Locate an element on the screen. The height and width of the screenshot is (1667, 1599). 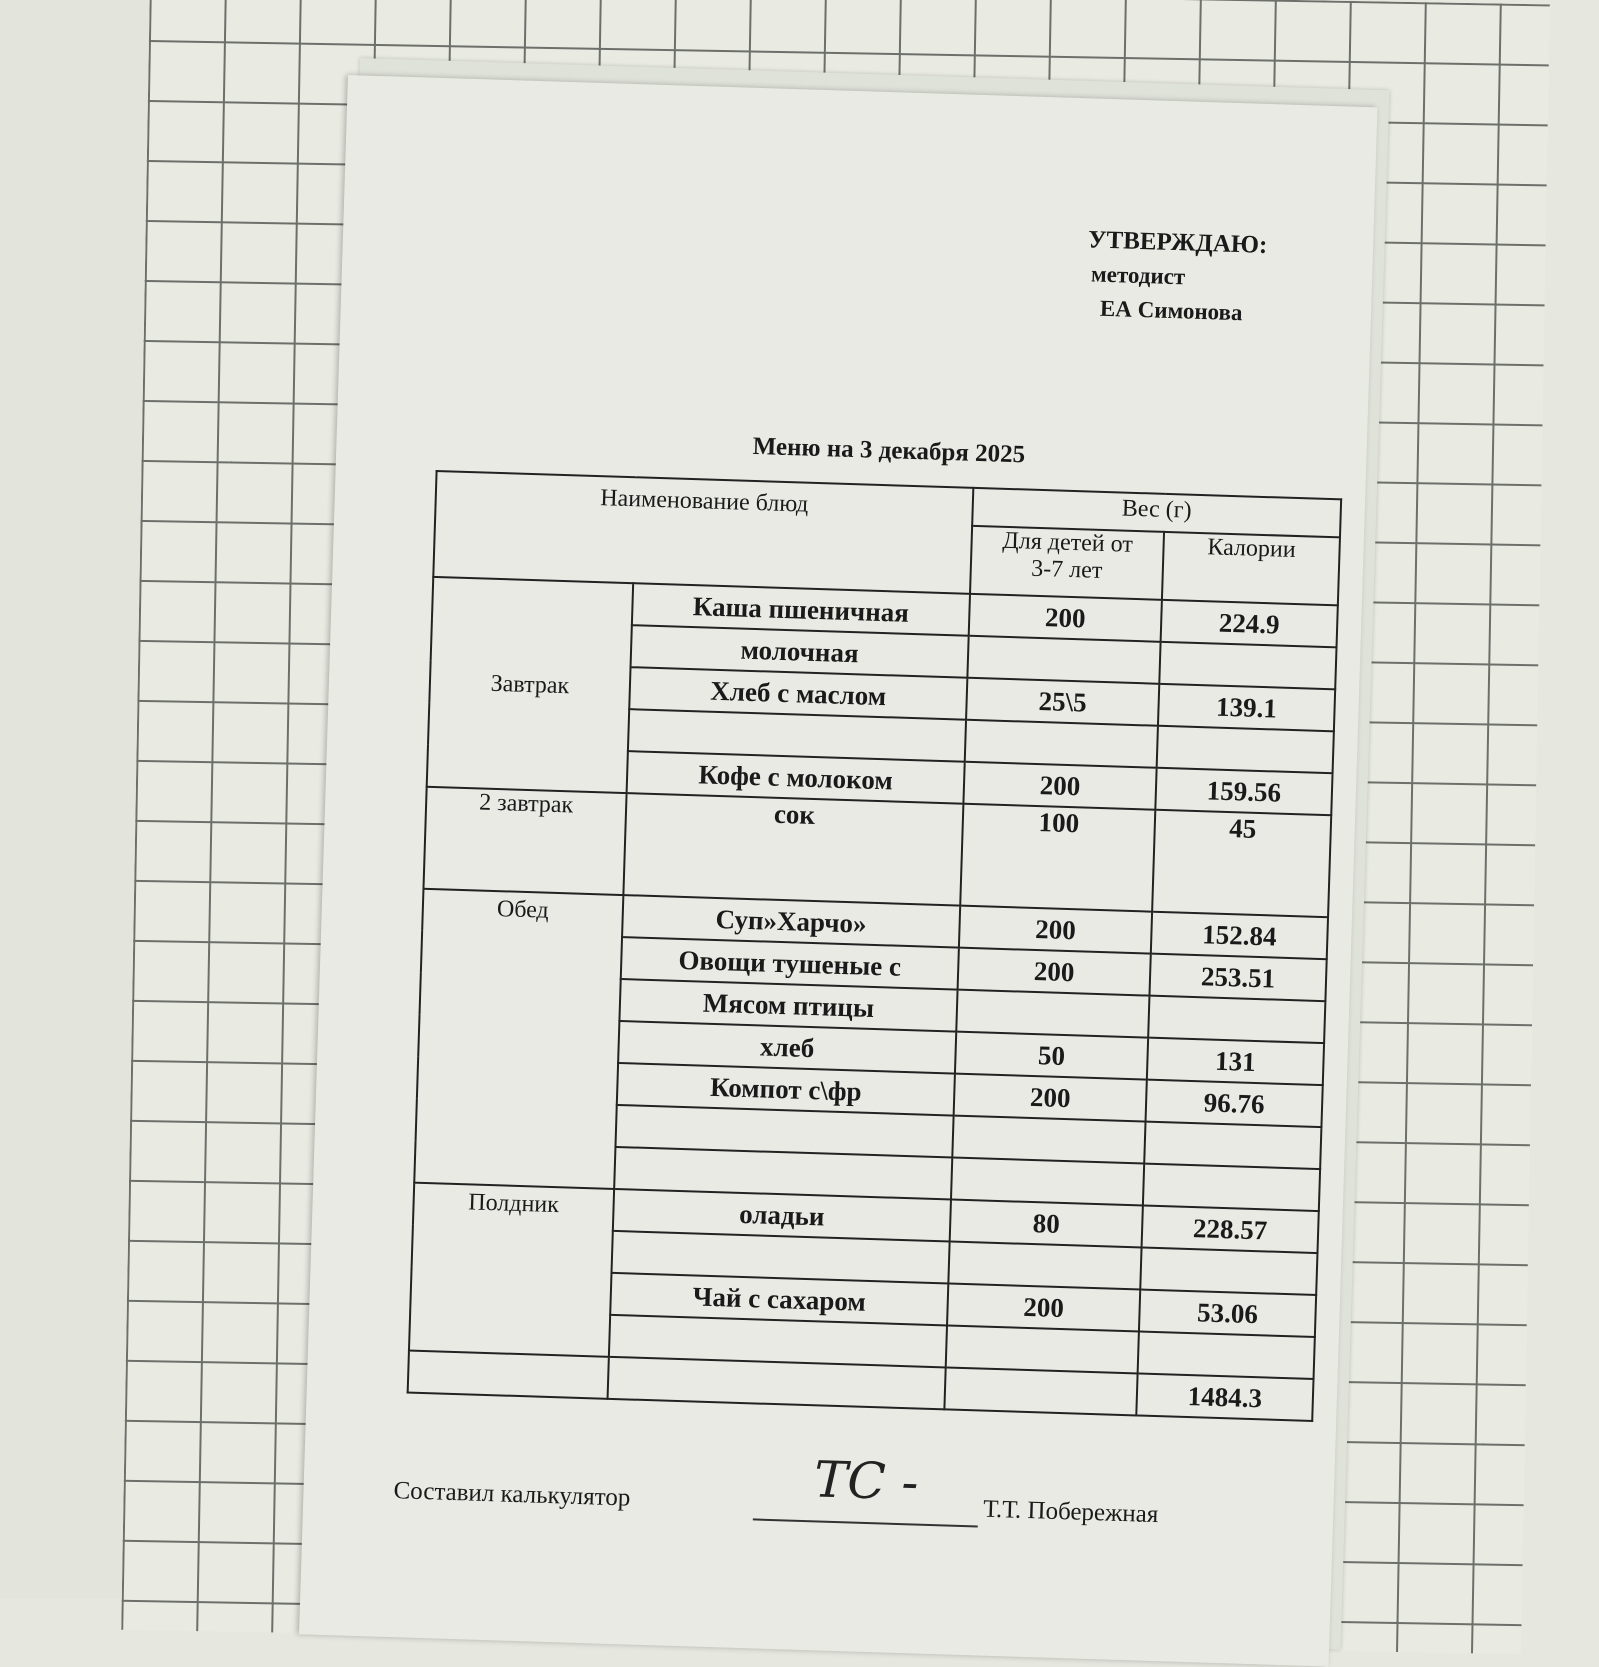
page-title: Меню на 3 декабря 2025 is located at coordinates (889, 450).